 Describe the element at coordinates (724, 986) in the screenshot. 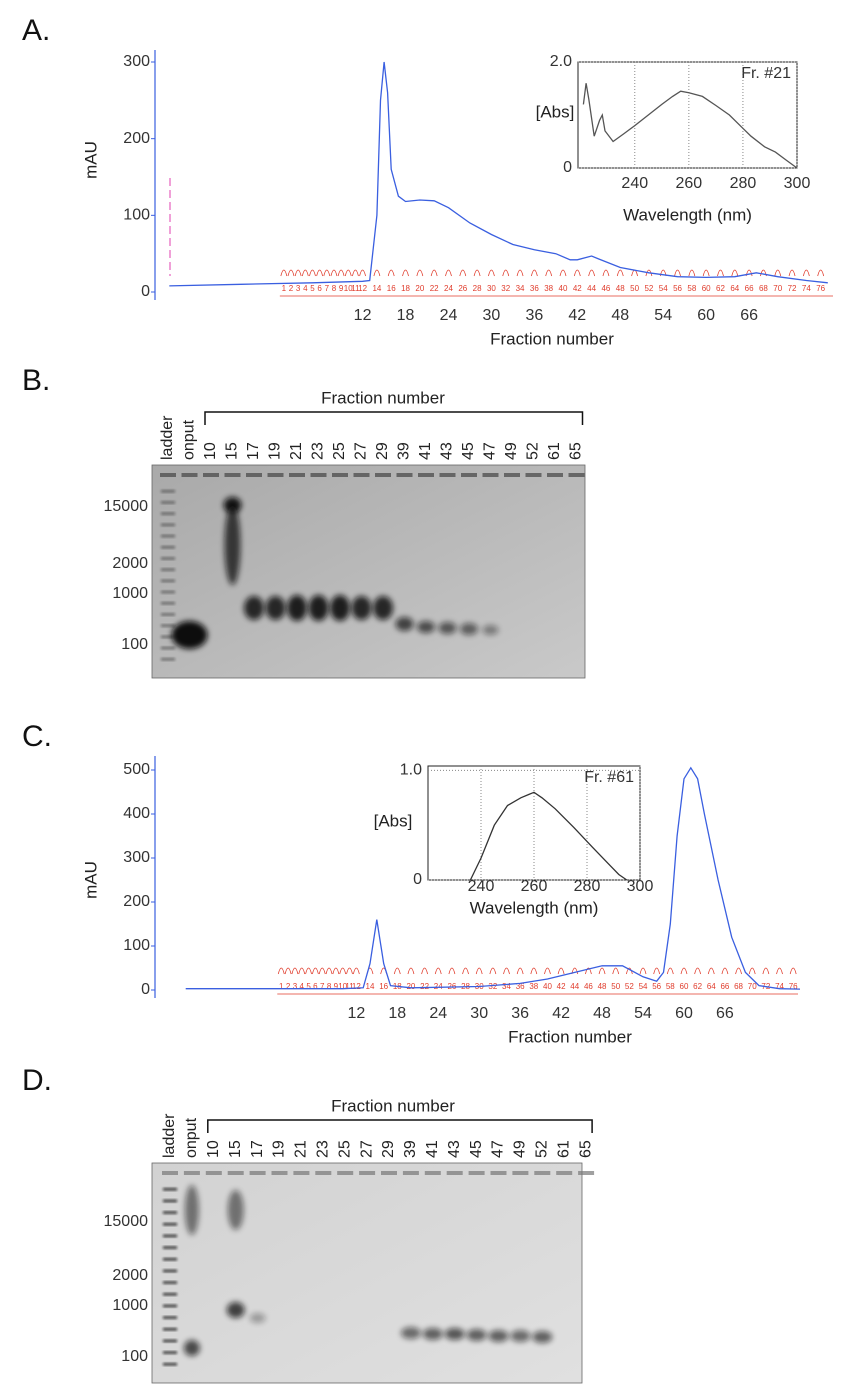

I see `fraction-label: 66` at that location.